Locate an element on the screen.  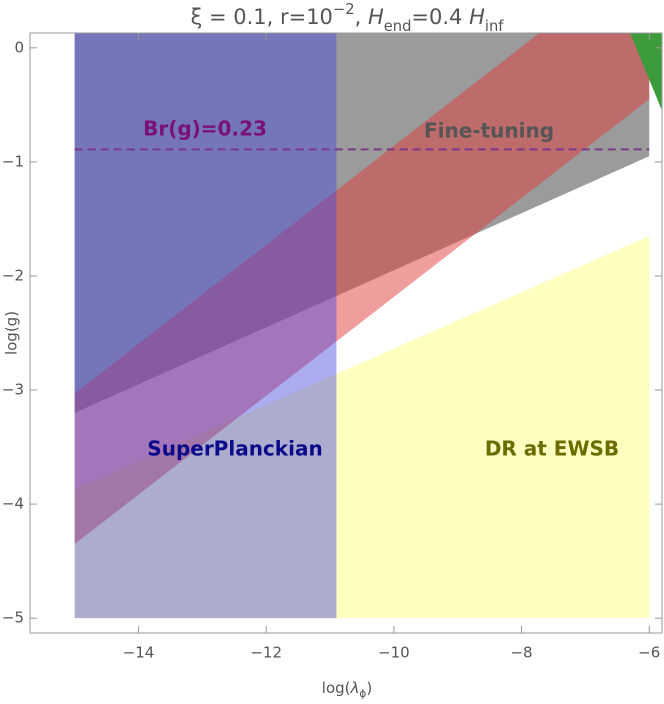
x-axis-label: log(λϕ) is located at coordinates (347, 690).